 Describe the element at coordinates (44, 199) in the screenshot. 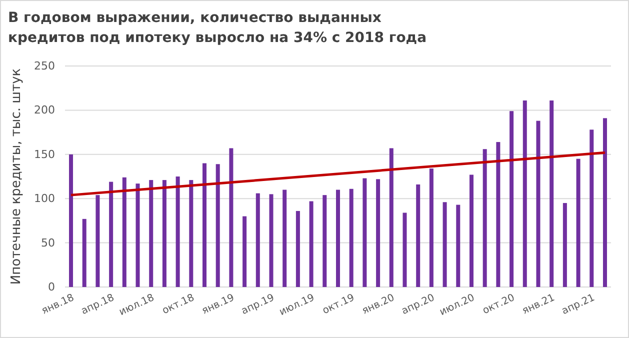

I see `y-tick-label: 100` at that location.